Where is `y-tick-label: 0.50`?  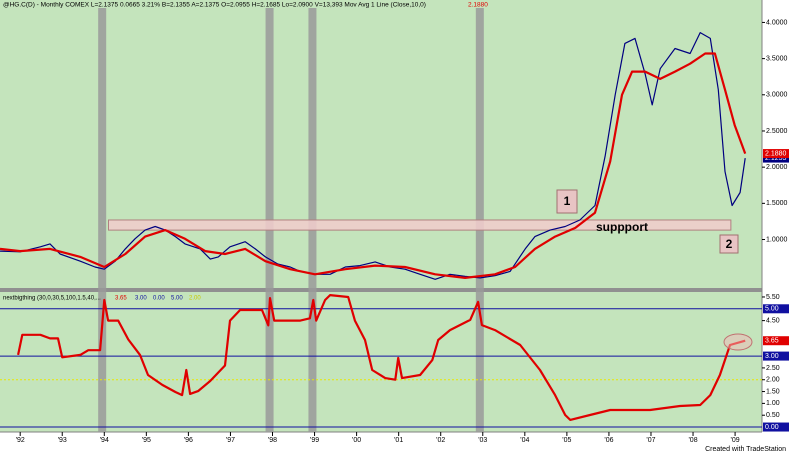 y-tick-label: 0.50 is located at coordinates (773, 415).